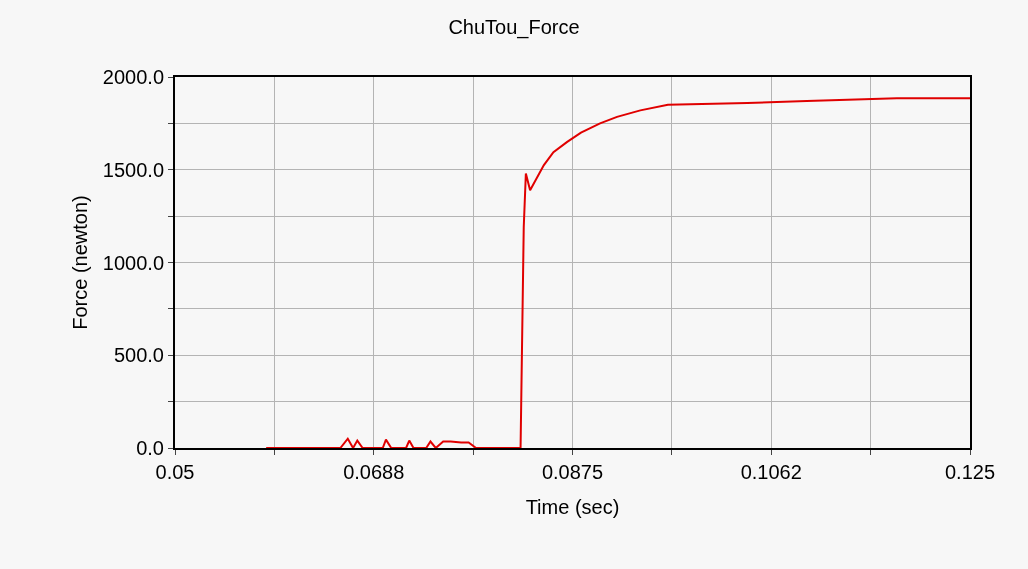 This screenshot has width=1028, height=569. I want to click on x-tick-label: 0.0875, so click(572, 472).